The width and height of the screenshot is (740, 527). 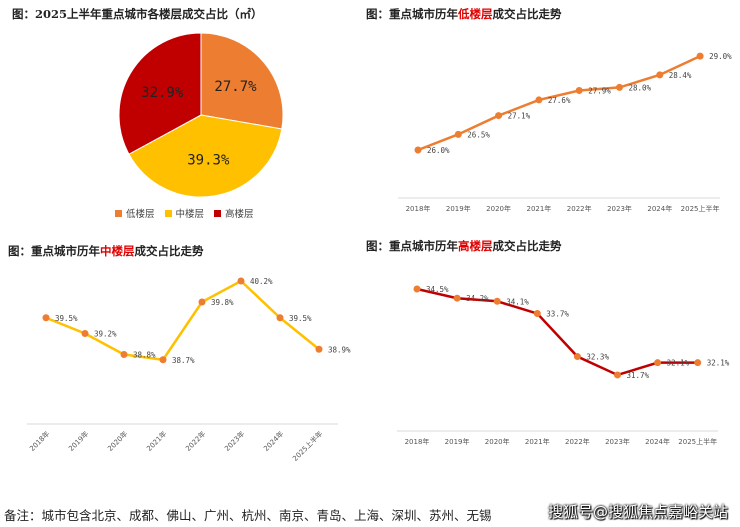 I want to click on data-label: 38.8%, so click(x=144, y=355).